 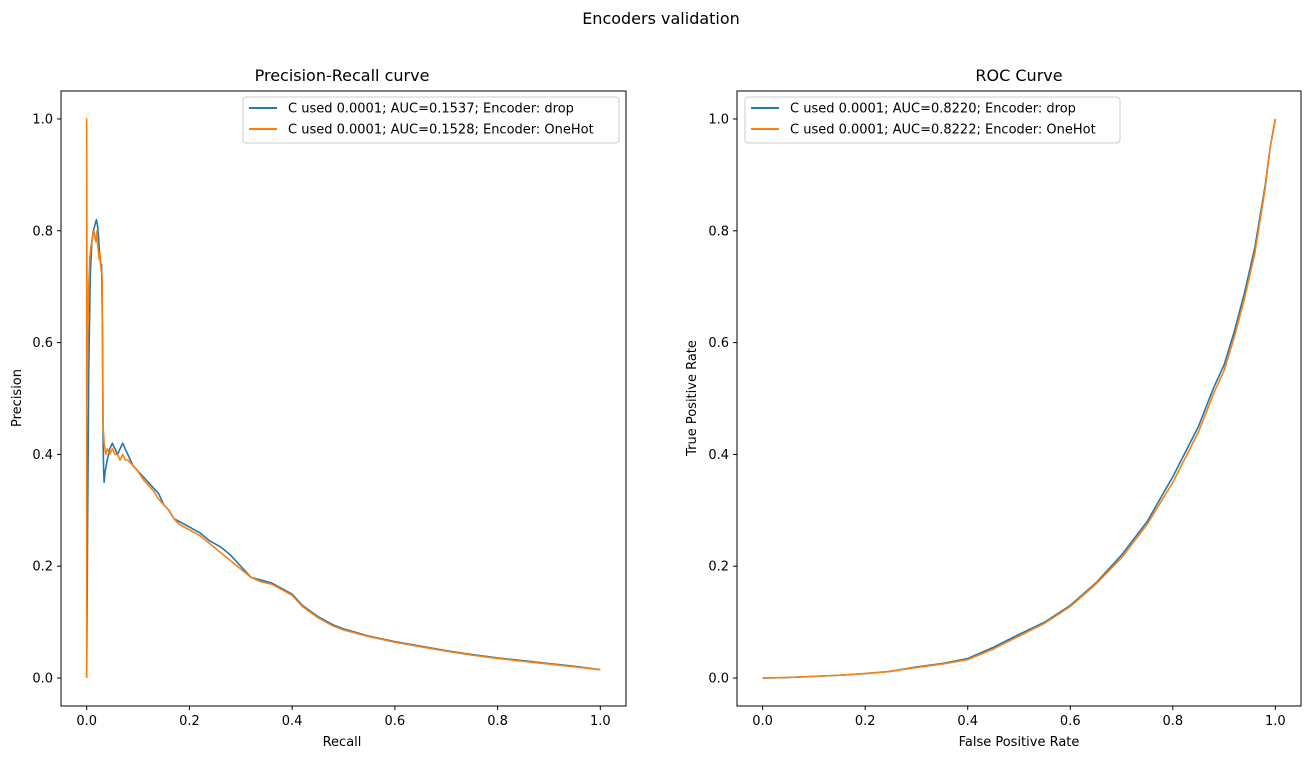 I want to click on pr-legend-box, so click(x=431, y=120).